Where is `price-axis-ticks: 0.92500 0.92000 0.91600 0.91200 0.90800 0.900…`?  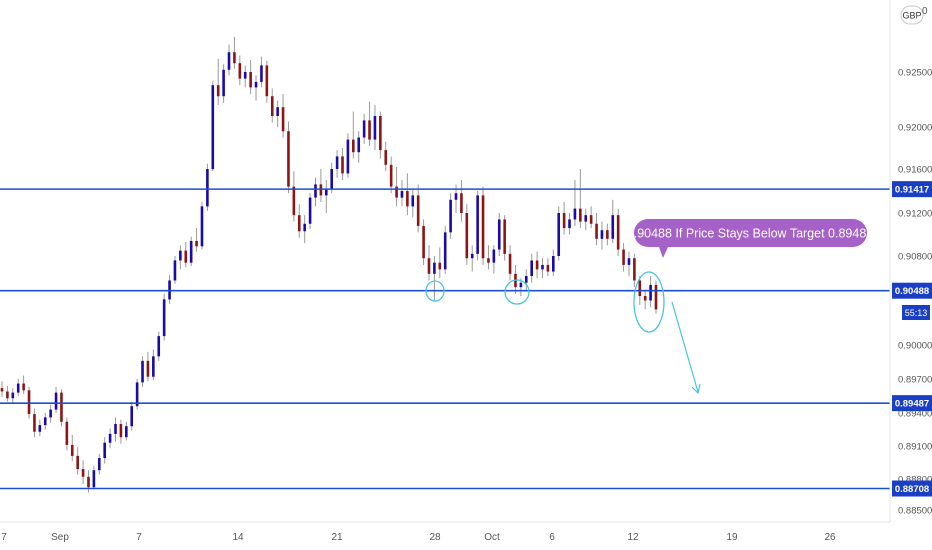 price-axis-ticks: 0.92500 0.92000 0.91600 0.91200 0.90800 0.900… is located at coordinates (915, 292).